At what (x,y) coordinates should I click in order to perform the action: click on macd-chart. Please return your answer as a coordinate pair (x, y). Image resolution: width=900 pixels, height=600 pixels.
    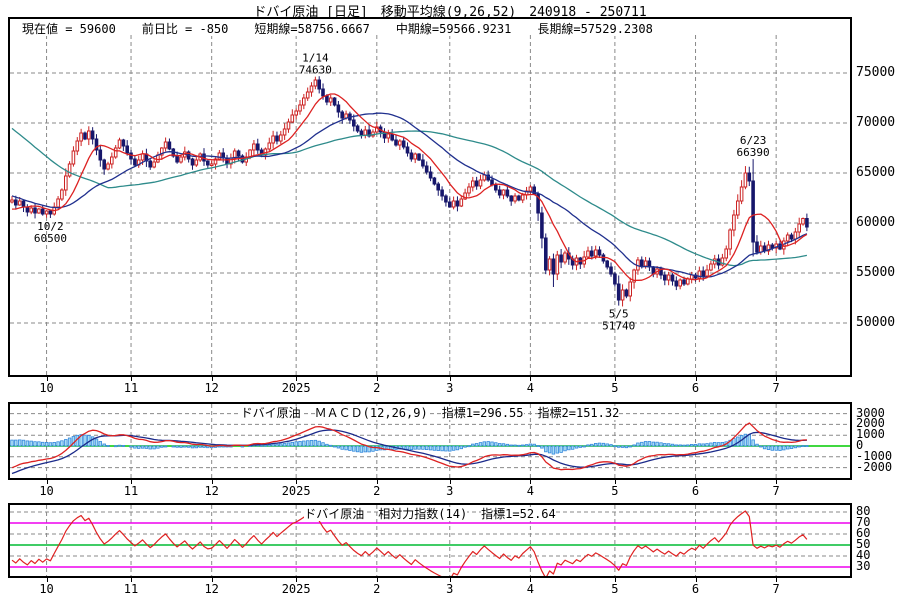
    Looking at the image, I should click on (430, 441).